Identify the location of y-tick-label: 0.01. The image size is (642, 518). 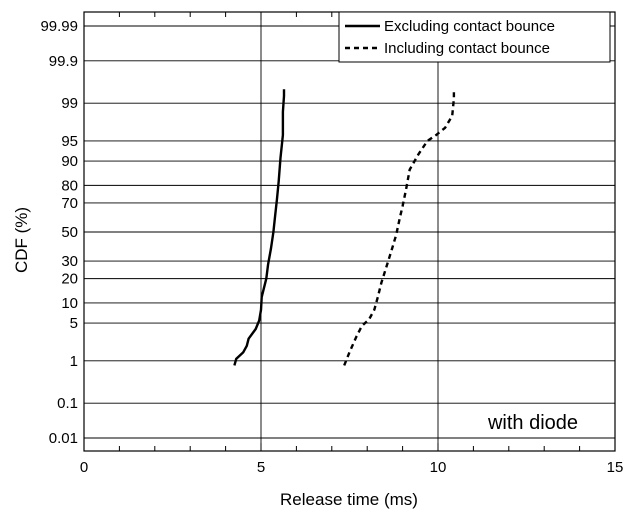
(63, 438).